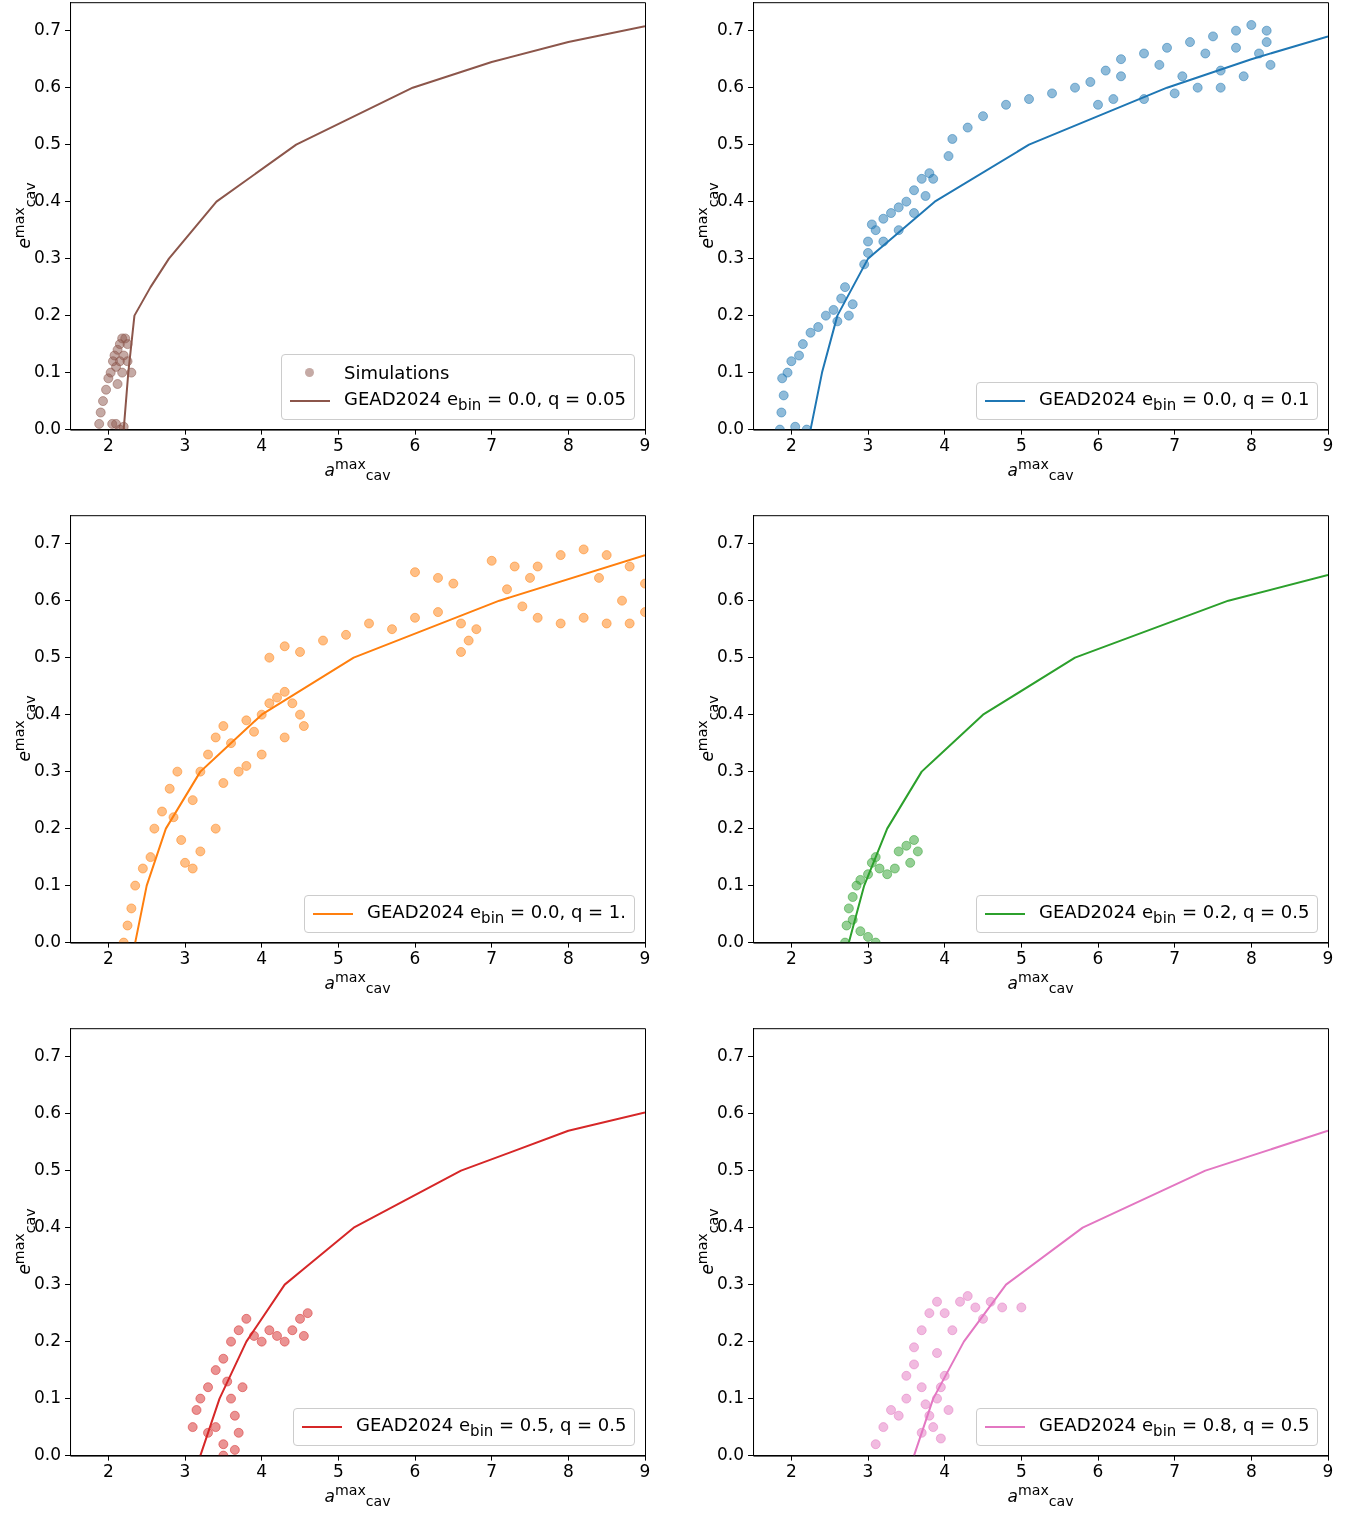 The image size is (1365, 1539). I want to click on x-tick-label: 2, so click(791, 958).